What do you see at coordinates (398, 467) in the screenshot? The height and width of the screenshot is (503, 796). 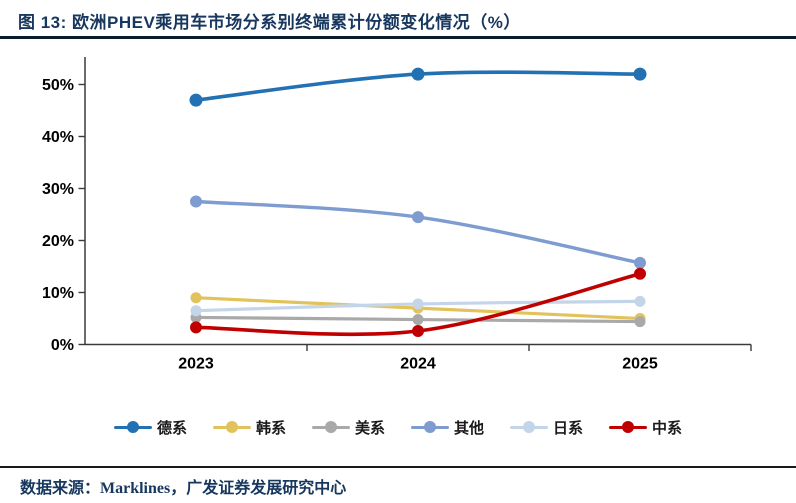 I see `footer-divider` at bounding box center [398, 467].